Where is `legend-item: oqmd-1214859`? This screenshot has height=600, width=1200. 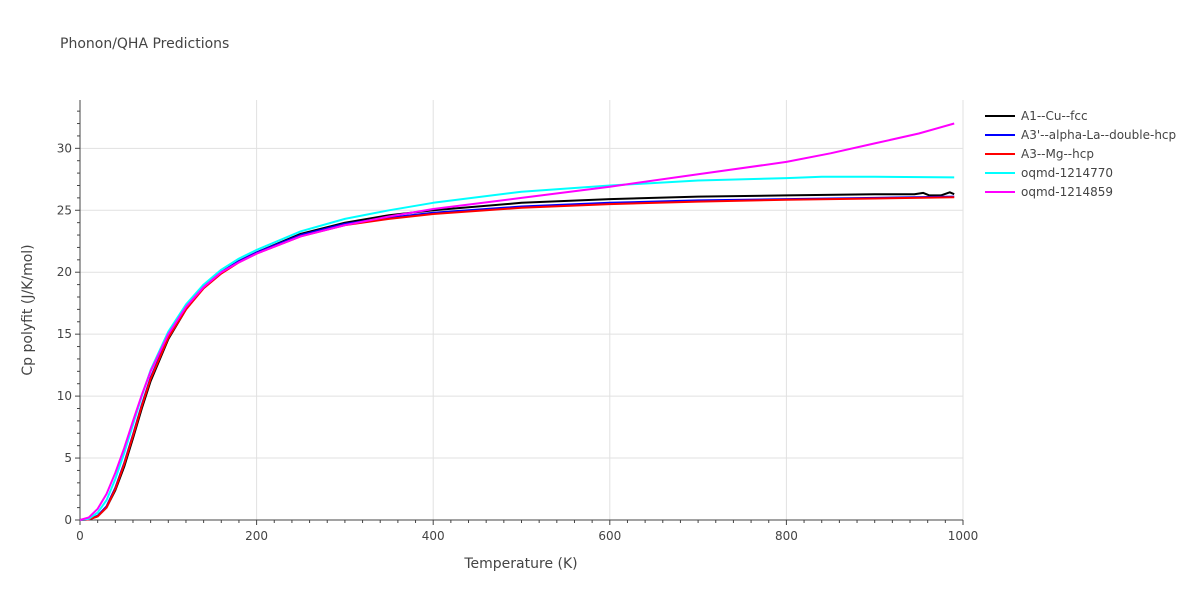
legend-item: oqmd-1214859 is located at coordinates (1080, 191).